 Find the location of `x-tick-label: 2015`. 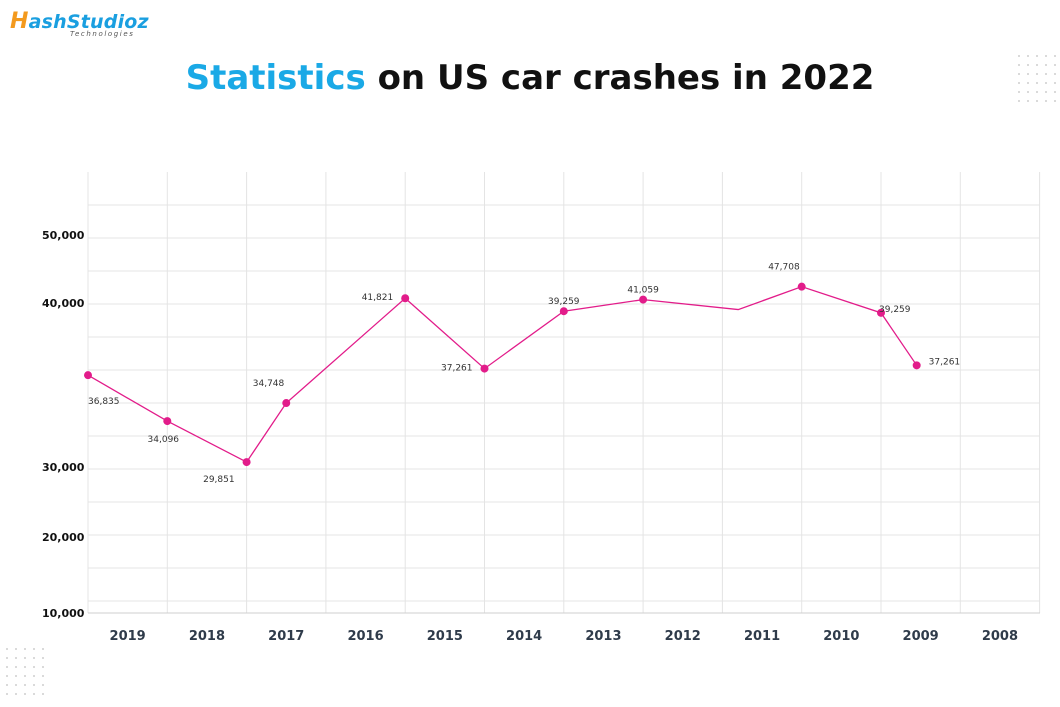

x-tick-label: 2015 is located at coordinates (445, 636).